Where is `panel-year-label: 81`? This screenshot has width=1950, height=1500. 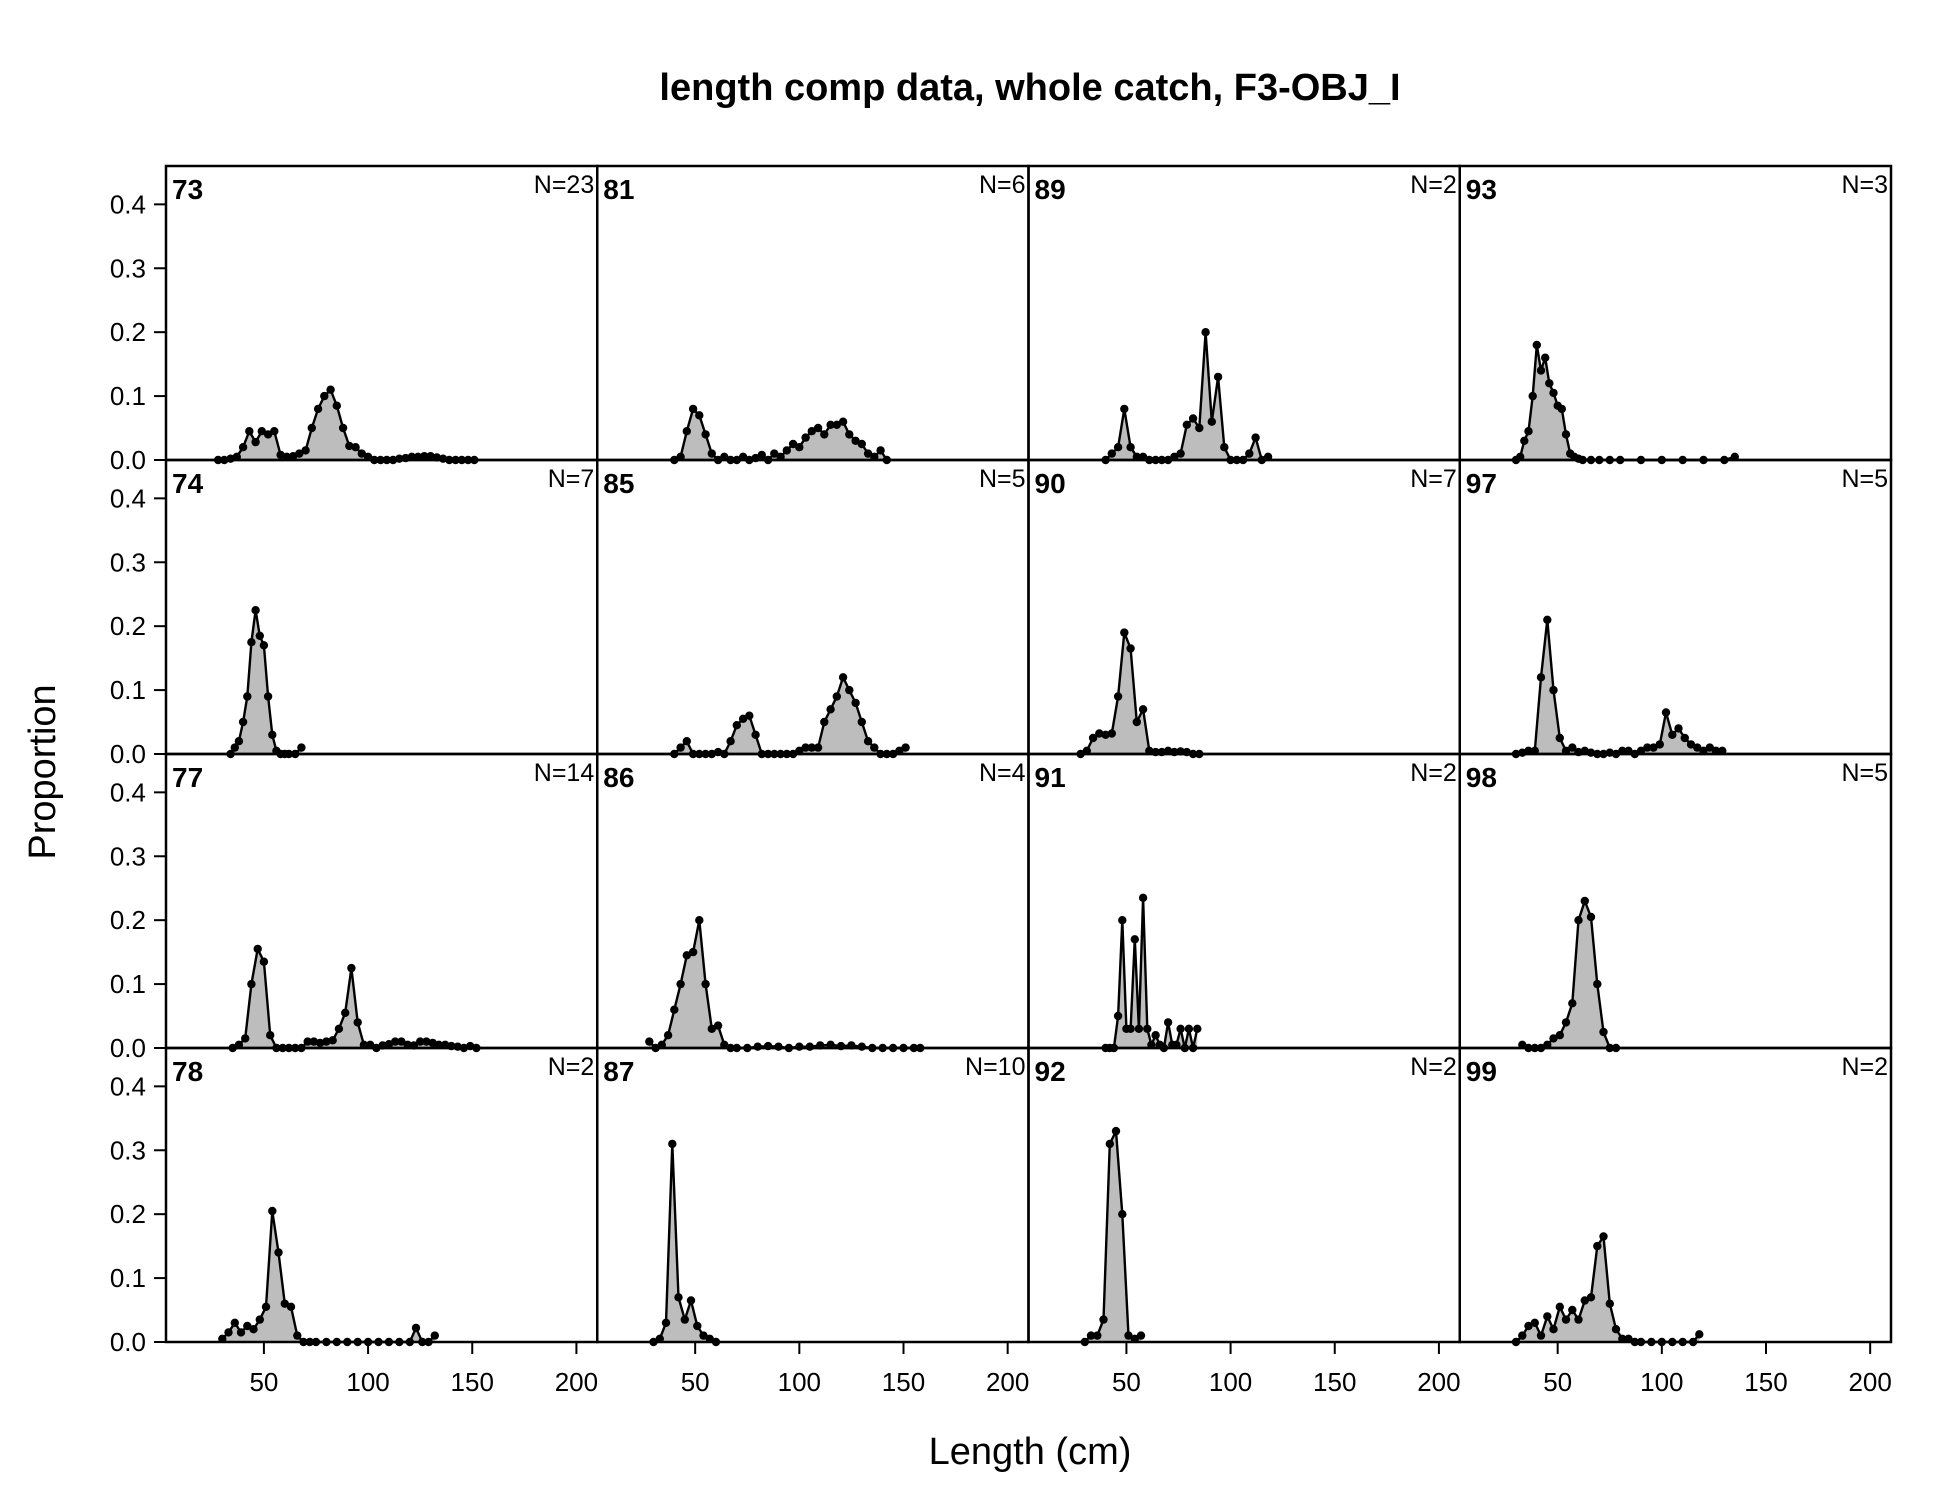
panel-year-label: 81 is located at coordinates (618, 189).